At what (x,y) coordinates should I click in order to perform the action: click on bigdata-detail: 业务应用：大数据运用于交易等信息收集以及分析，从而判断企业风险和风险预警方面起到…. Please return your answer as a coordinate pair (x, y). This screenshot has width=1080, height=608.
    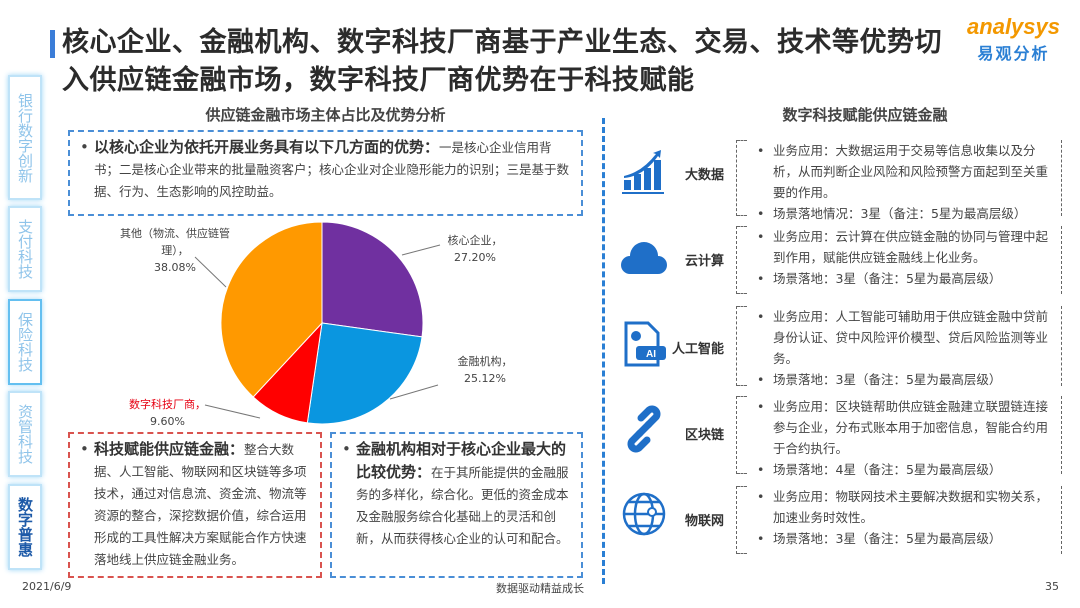
    Looking at the image, I should click on (899, 182).